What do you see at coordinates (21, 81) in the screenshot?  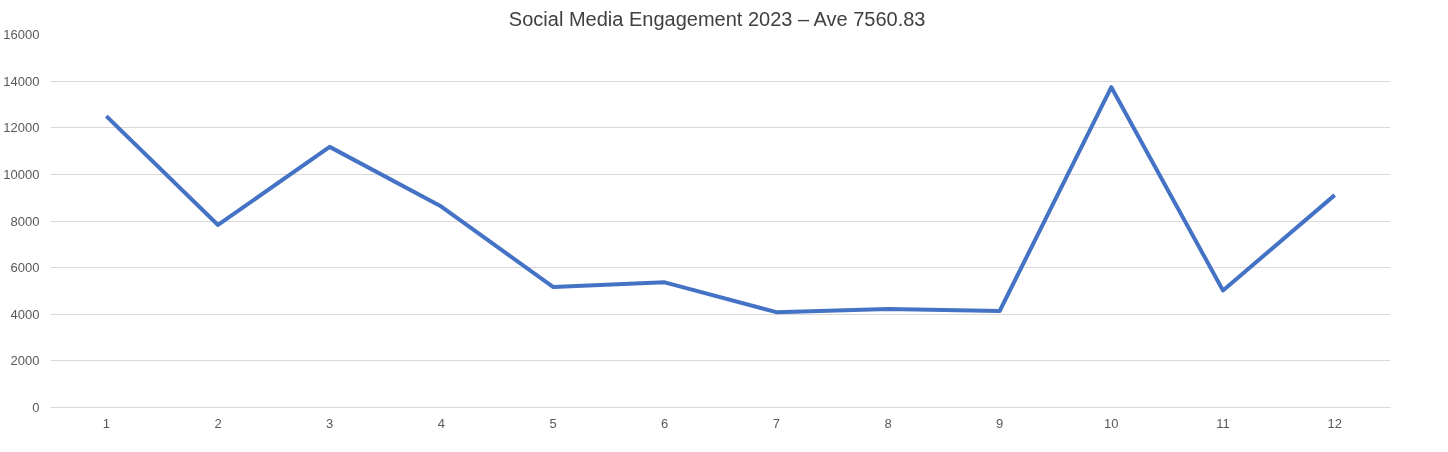 I see `y-tick-label: 14000` at bounding box center [21, 81].